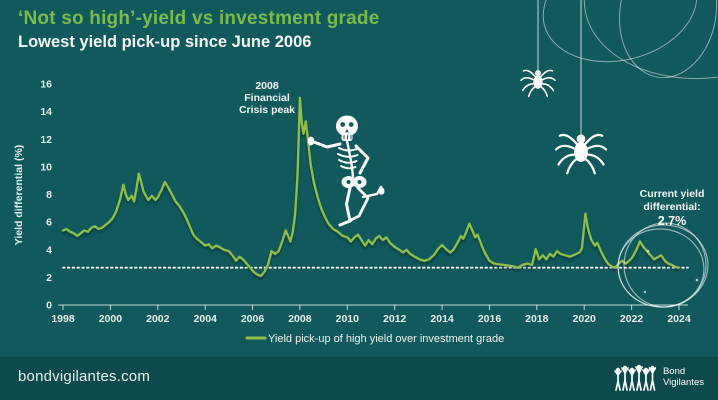  I want to click on x-axis-tick-label: 2000, so click(111, 319).